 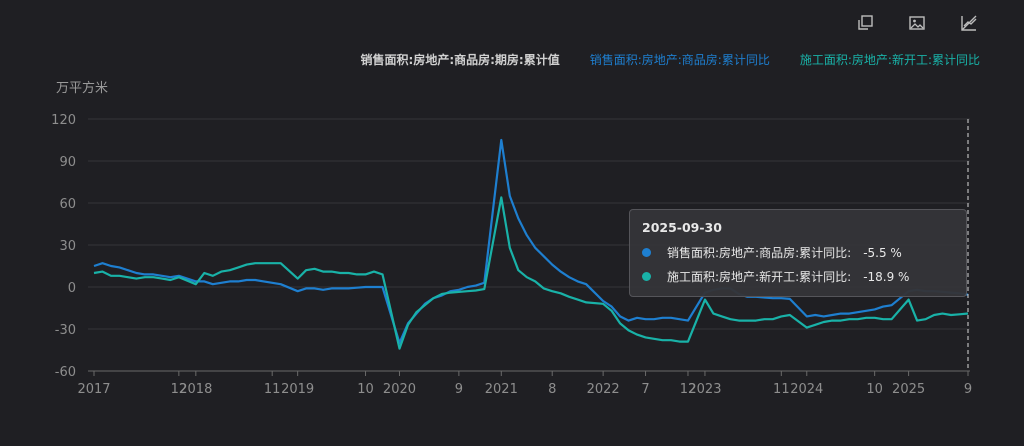 I want to click on x-tick-label: 2021, so click(x=501, y=389).